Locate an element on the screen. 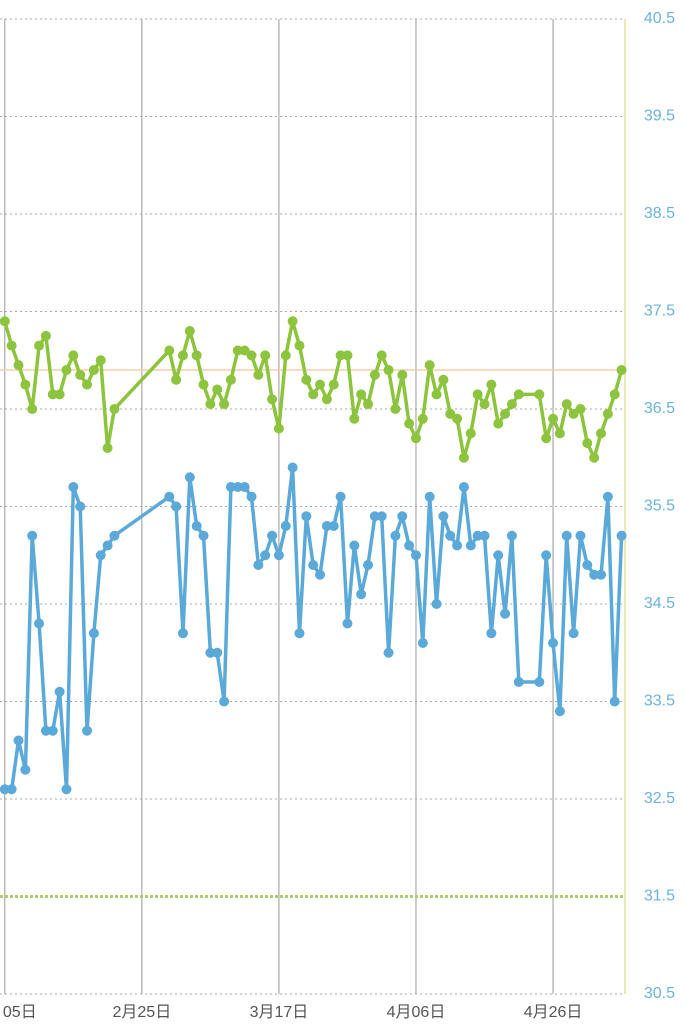 This screenshot has height=1024, width=685. y-tick-label: 35.5 is located at coordinates (659, 506).